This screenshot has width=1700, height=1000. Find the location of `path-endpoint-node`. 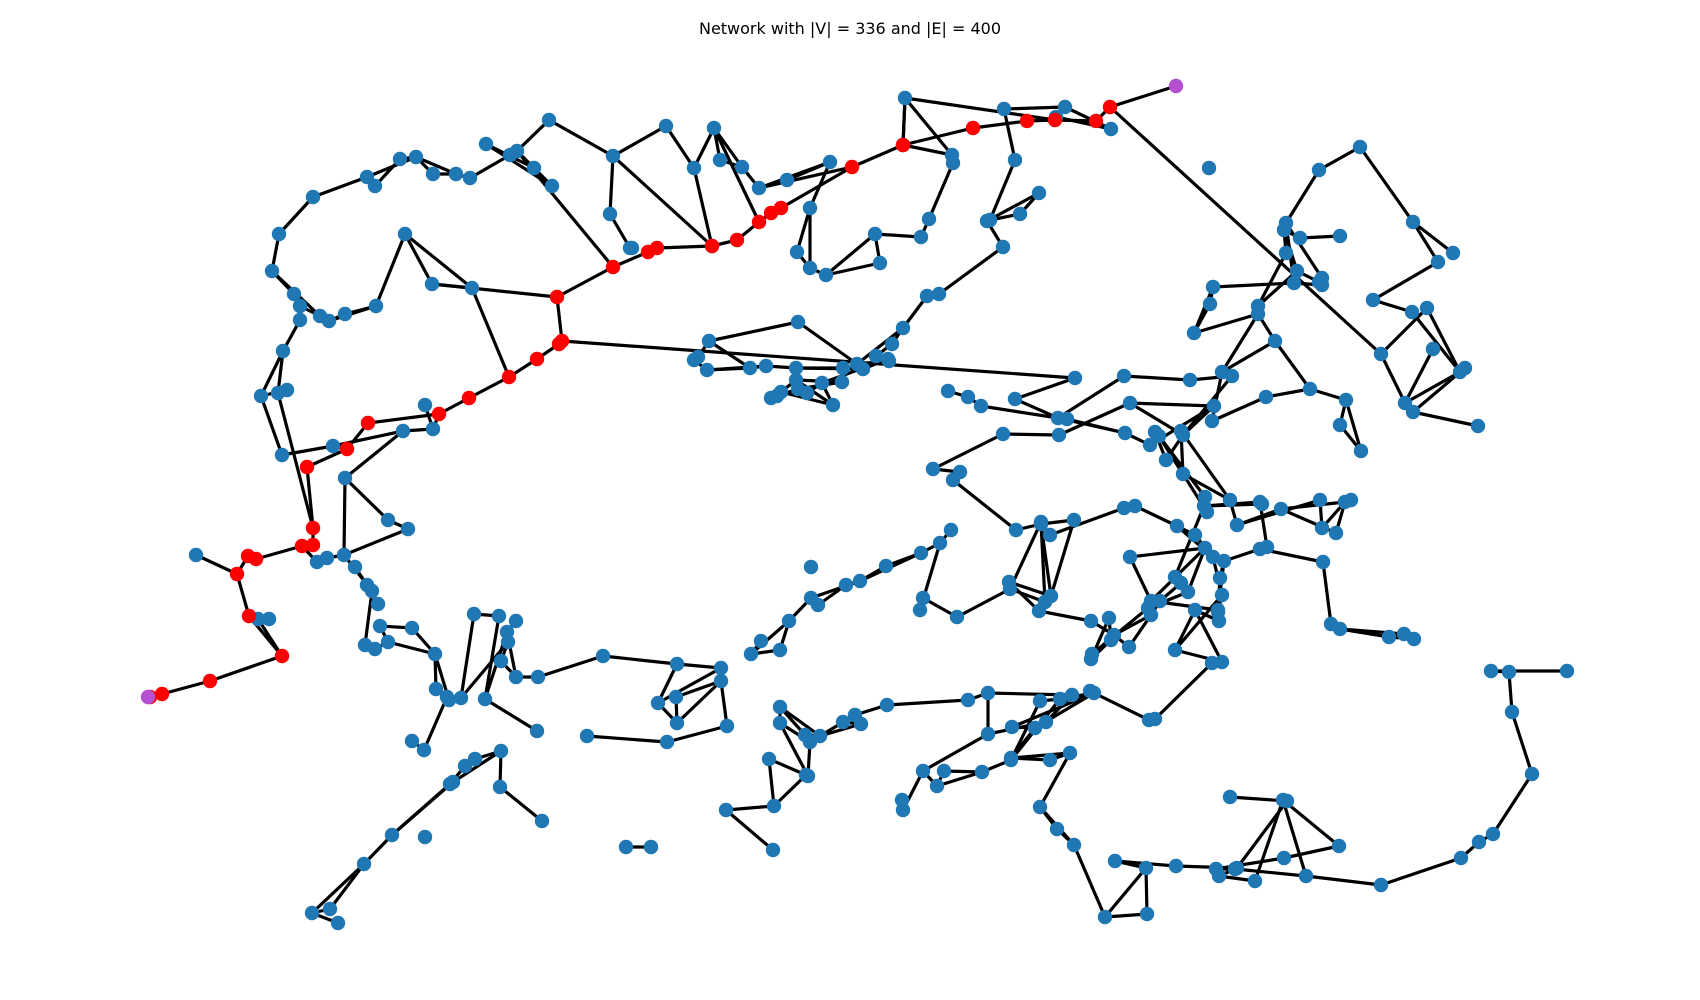

path-endpoint-node is located at coordinates (148, 697).